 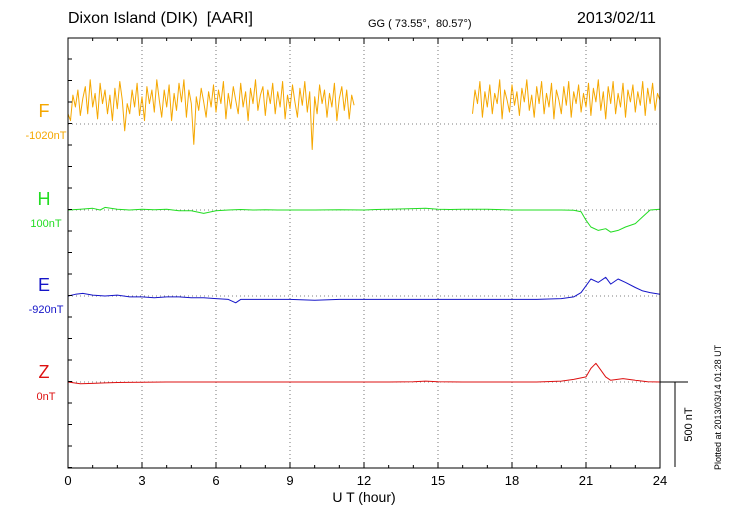 What do you see at coordinates (364, 373) in the screenshot?
I see `series-line-z` at bounding box center [364, 373].